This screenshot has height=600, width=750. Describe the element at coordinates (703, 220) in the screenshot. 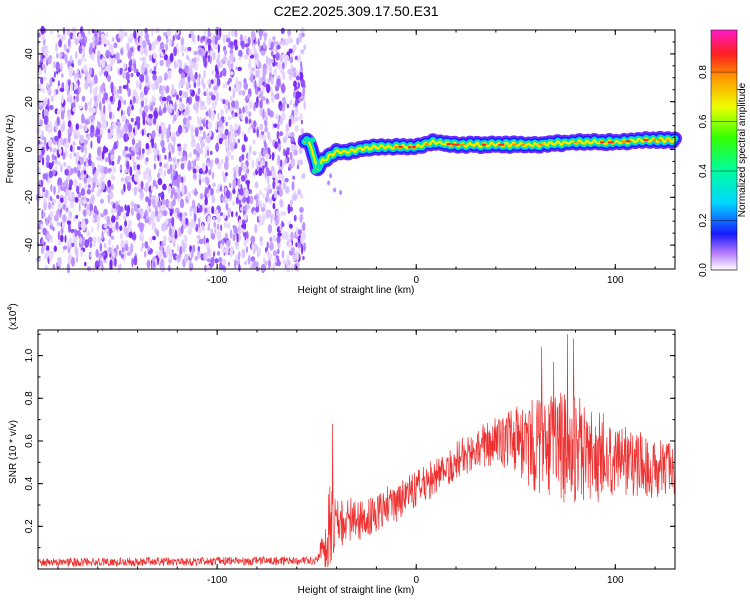

I see `colorbar-tick-label: 0.2` at that location.